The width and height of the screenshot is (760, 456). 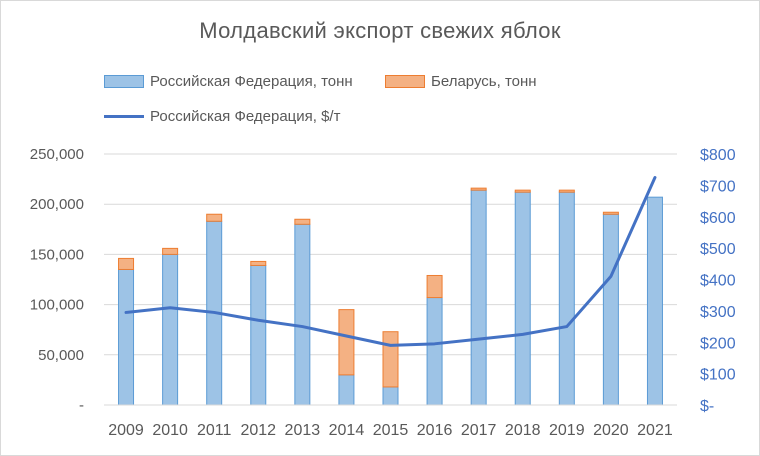 I want to click on left-axis-tick-label: 100,000, so click(x=57, y=305).